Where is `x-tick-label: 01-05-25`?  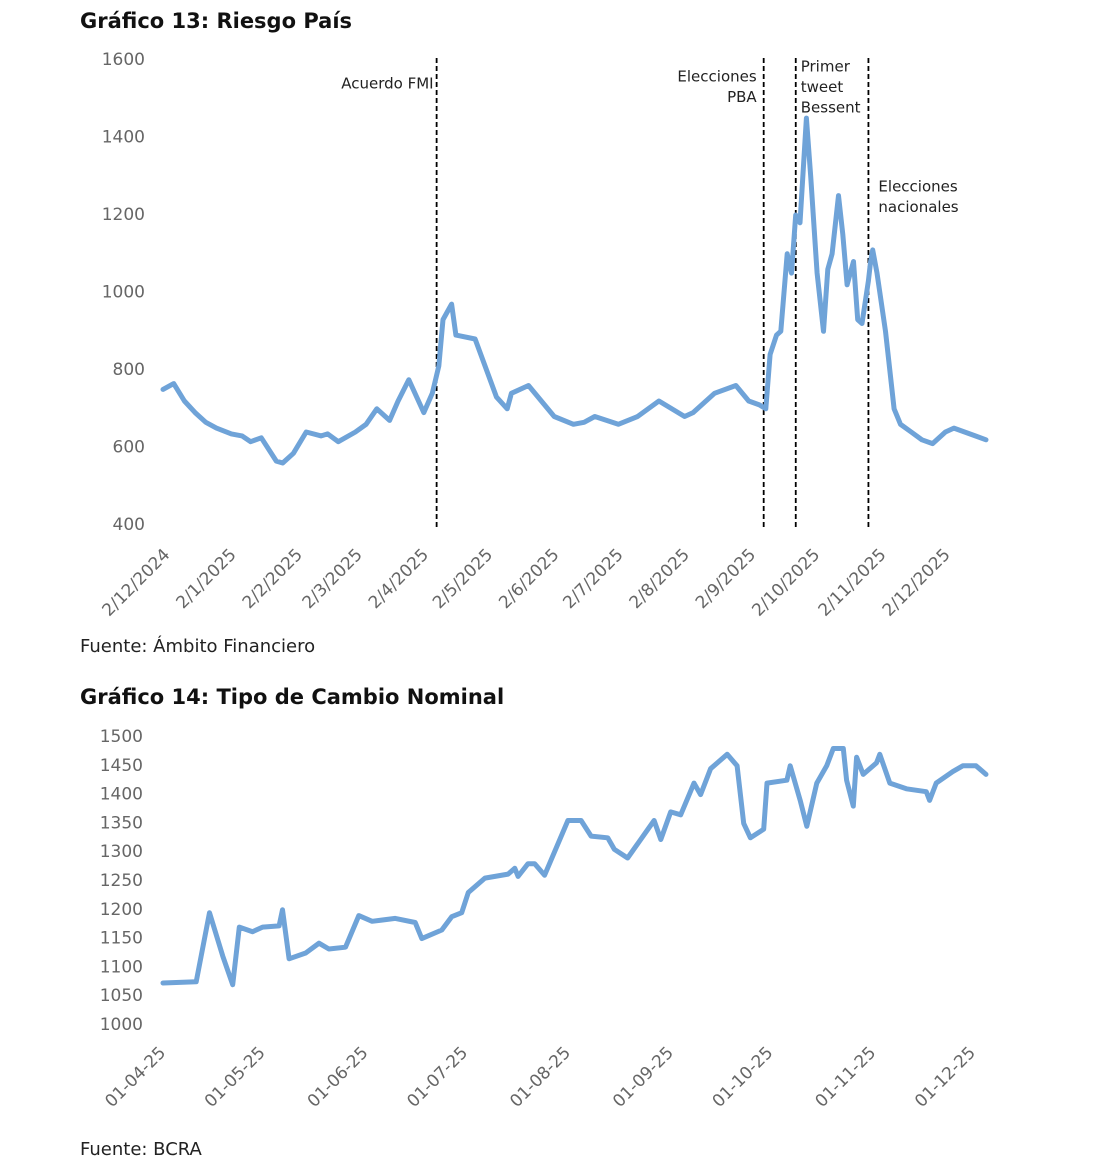
x-tick-label: 01-05-25 is located at coordinates (235, 1077).